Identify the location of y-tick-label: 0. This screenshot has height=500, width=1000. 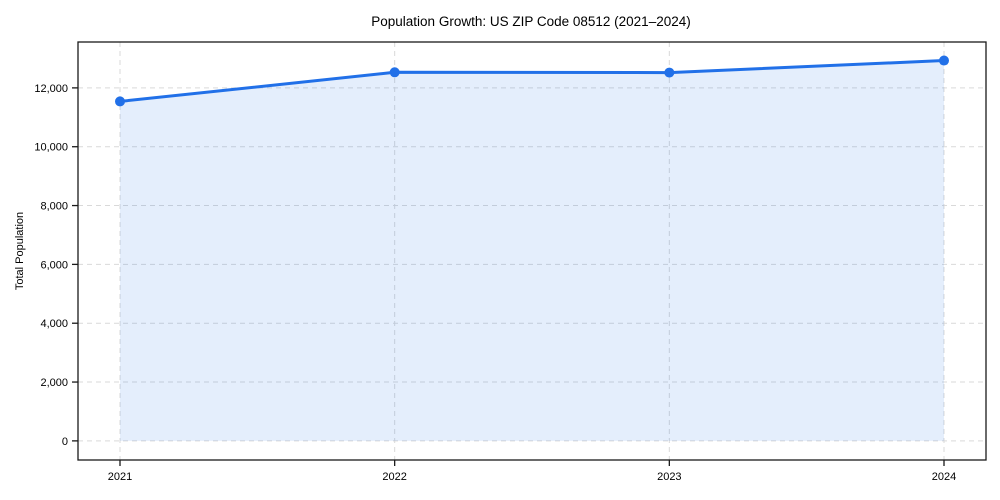
(65, 442).